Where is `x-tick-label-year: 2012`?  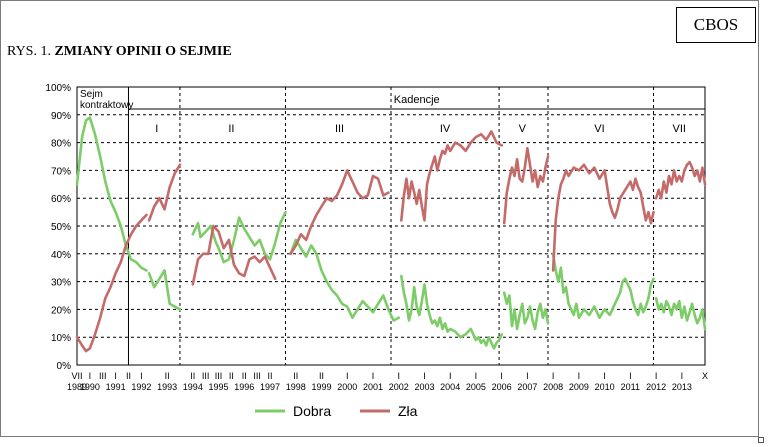 x-tick-label-year: 2012 is located at coordinates (656, 387).